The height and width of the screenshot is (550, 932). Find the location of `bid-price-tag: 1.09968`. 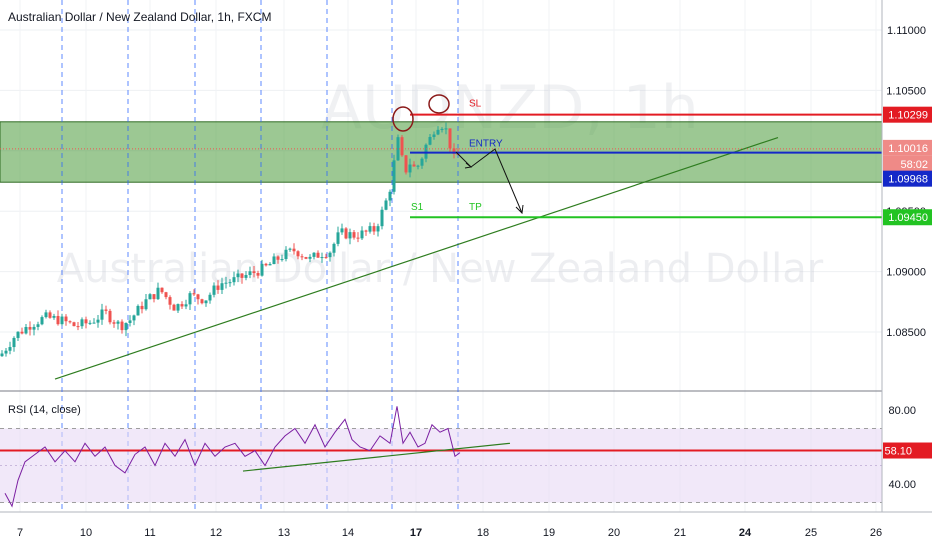

bid-price-tag: 1.09968 is located at coordinates (908, 180).